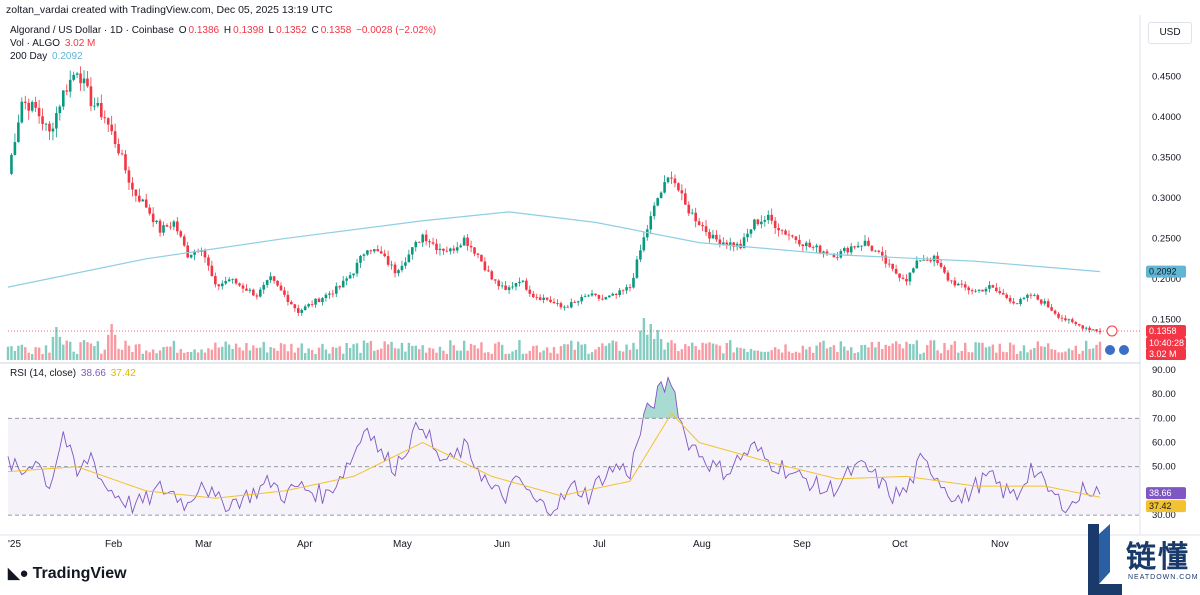 This screenshot has width=1200, height=595. What do you see at coordinates (1163, 272) in the screenshot?
I see `svg-text: 0.2092` at bounding box center [1163, 272].